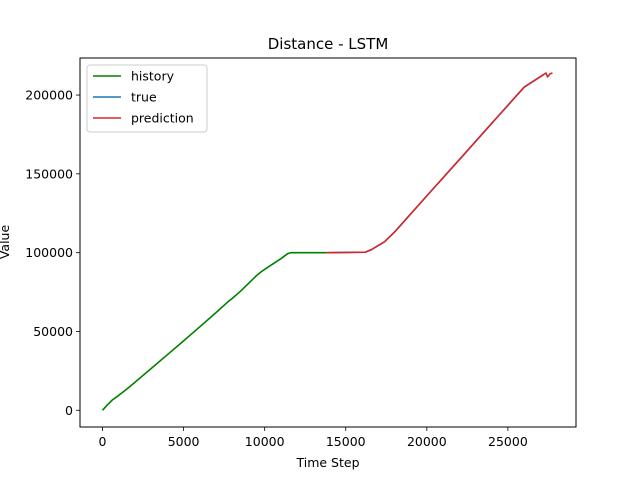  Describe the element at coordinates (508, 441) in the screenshot. I see `x-tick-label: 25000` at that location.